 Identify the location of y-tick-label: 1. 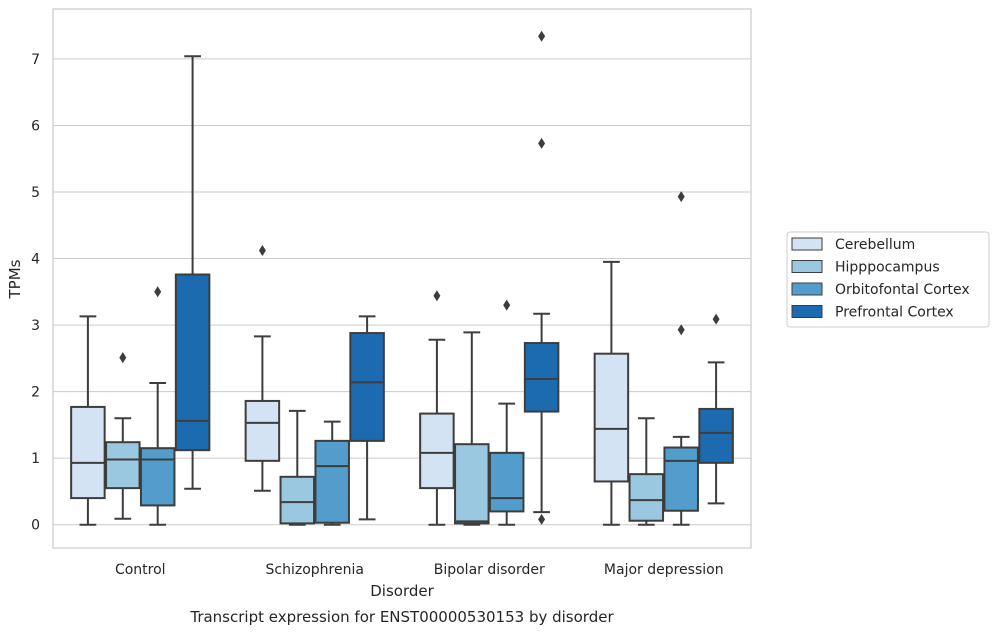
(35, 459).